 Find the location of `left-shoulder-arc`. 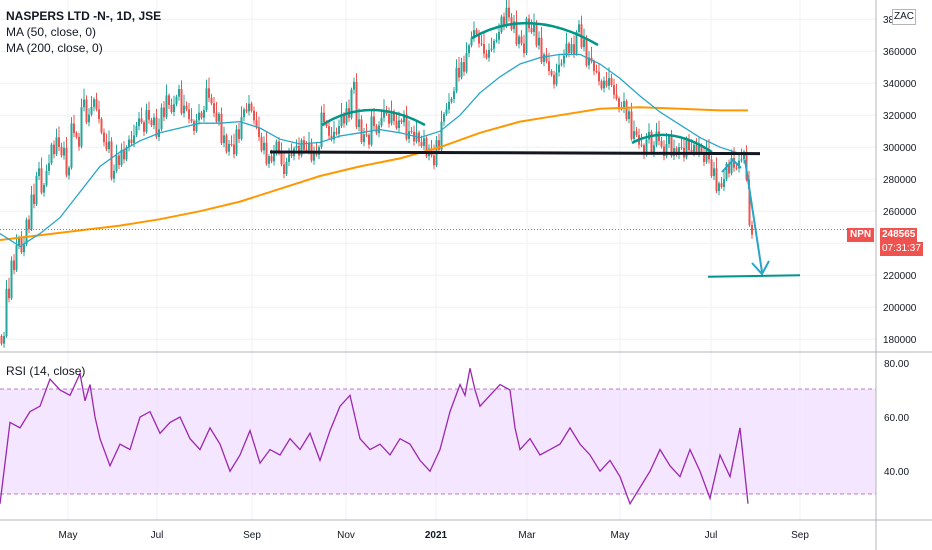

left-shoulder-arc is located at coordinates (373, 117).